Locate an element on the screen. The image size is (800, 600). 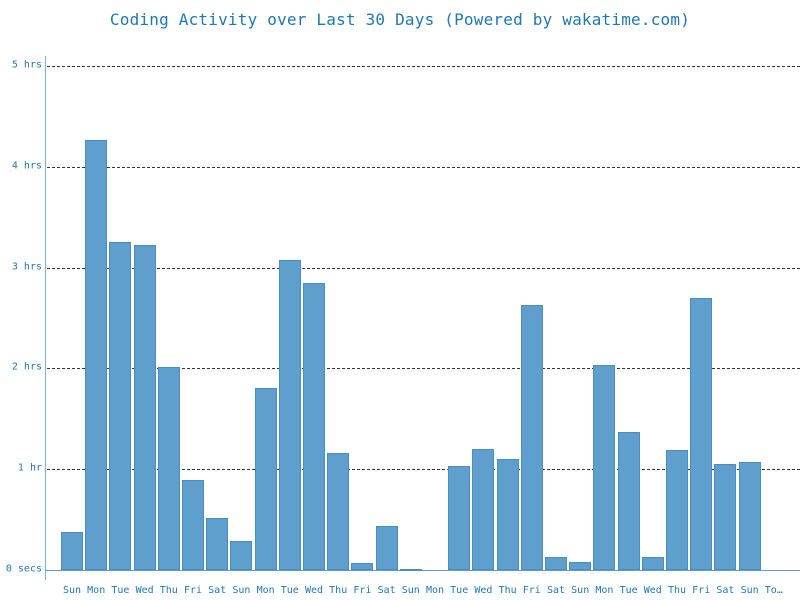
y-tick-label: 1 hr is located at coordinates (29, 468).